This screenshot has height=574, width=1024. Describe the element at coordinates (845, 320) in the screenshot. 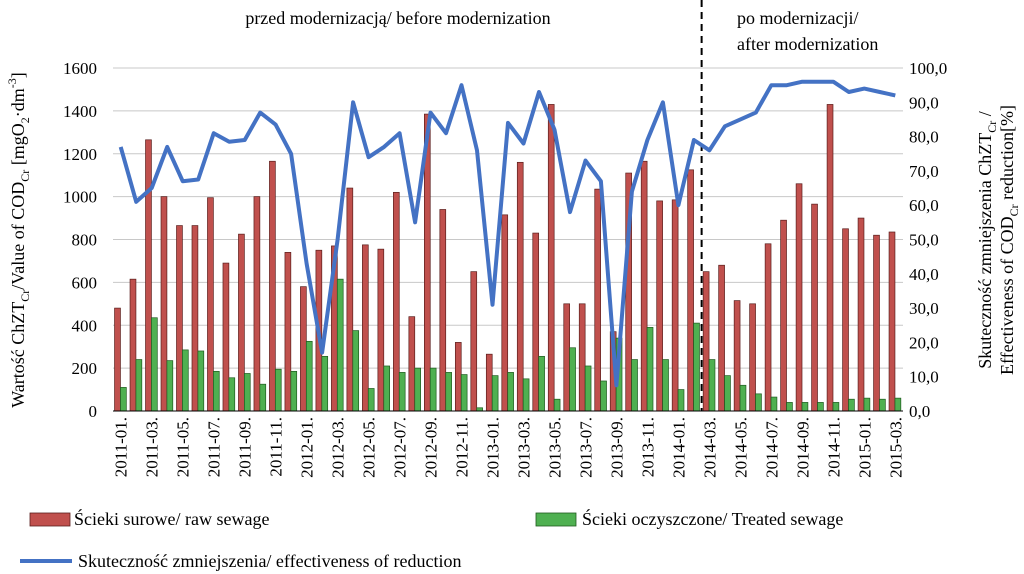

I see `bar-raw-2014-12.` at that location.